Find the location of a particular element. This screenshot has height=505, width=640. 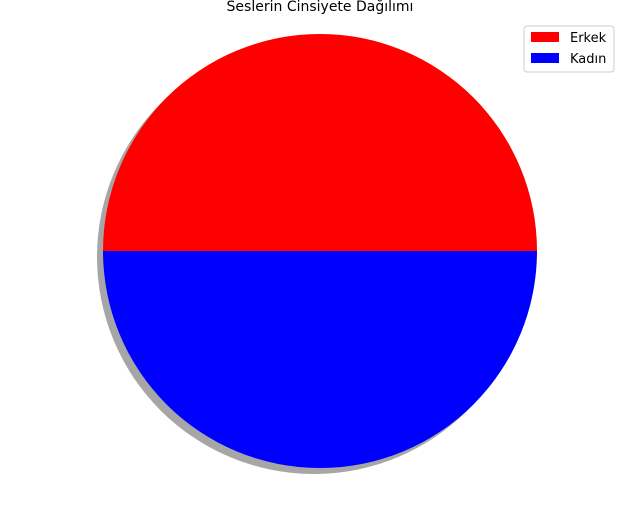

legend-items: Erkek Kadın is located at coordinates (569, 49).